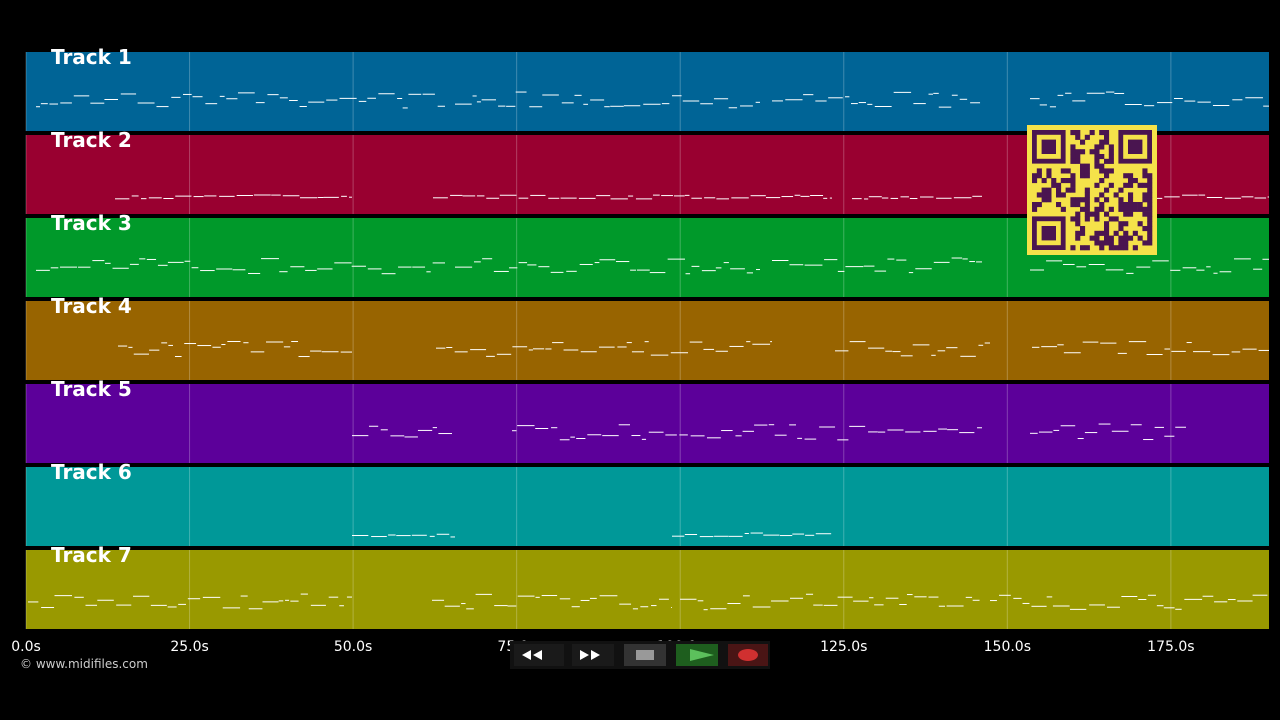 The image size is (1280, 720). I want to click on record-button, so click(748, 655).